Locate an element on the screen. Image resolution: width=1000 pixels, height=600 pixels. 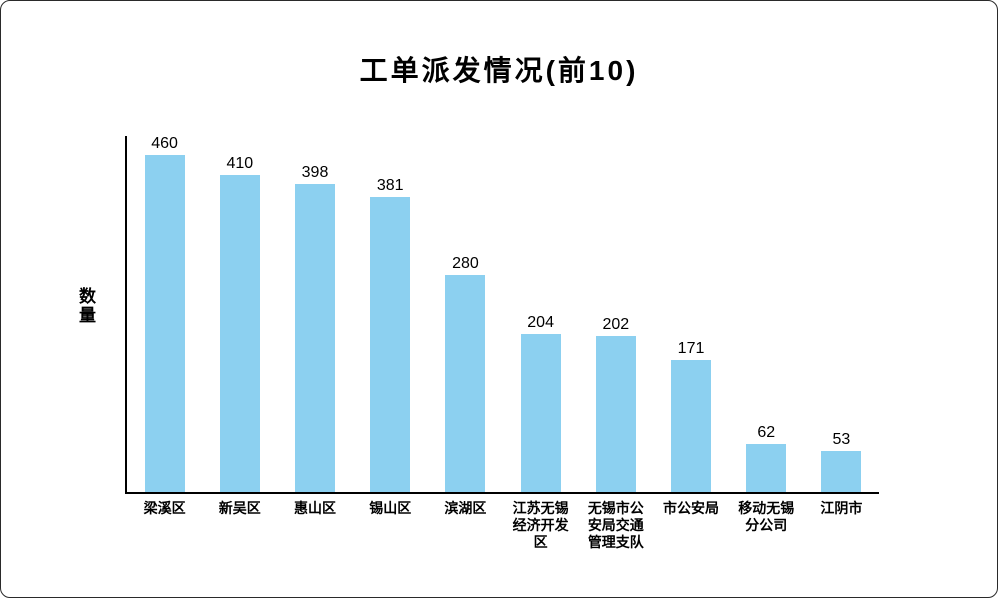
bar-value-label: 53 is located at coordinates (841, 439).